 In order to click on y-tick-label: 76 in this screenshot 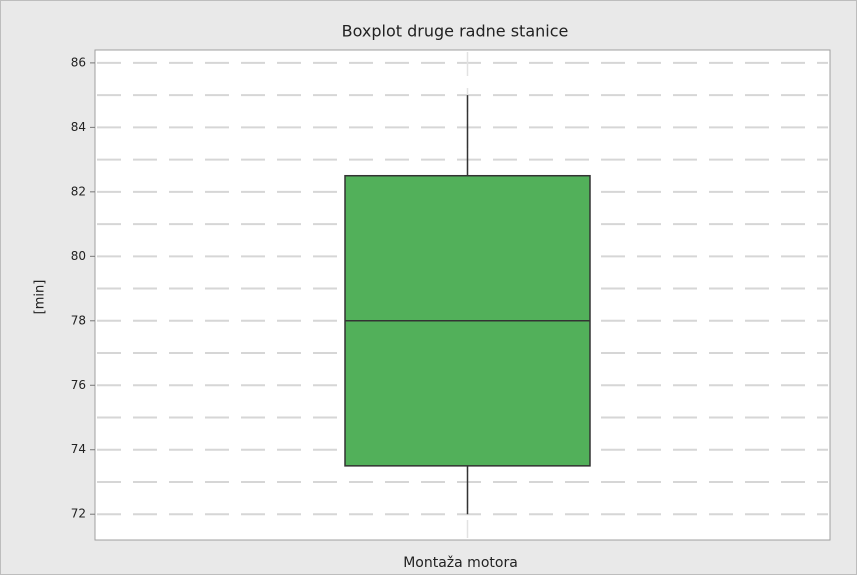, I will do `click(78, 385)`.